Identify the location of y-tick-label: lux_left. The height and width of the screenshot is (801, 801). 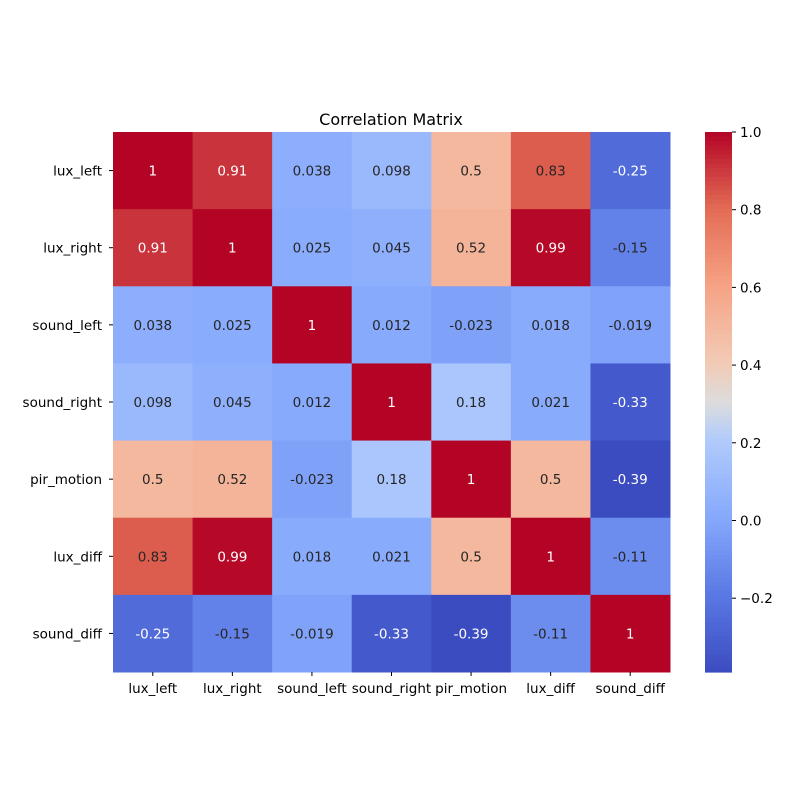
(77, 172).